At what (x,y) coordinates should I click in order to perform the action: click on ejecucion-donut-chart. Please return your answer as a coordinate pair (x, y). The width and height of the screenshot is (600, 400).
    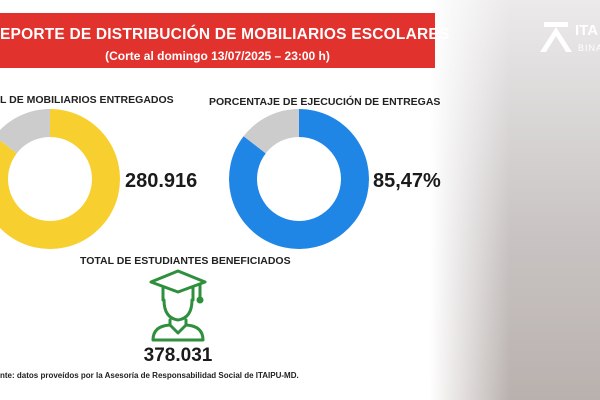
    Looking at the image, I should click on (299, 179).